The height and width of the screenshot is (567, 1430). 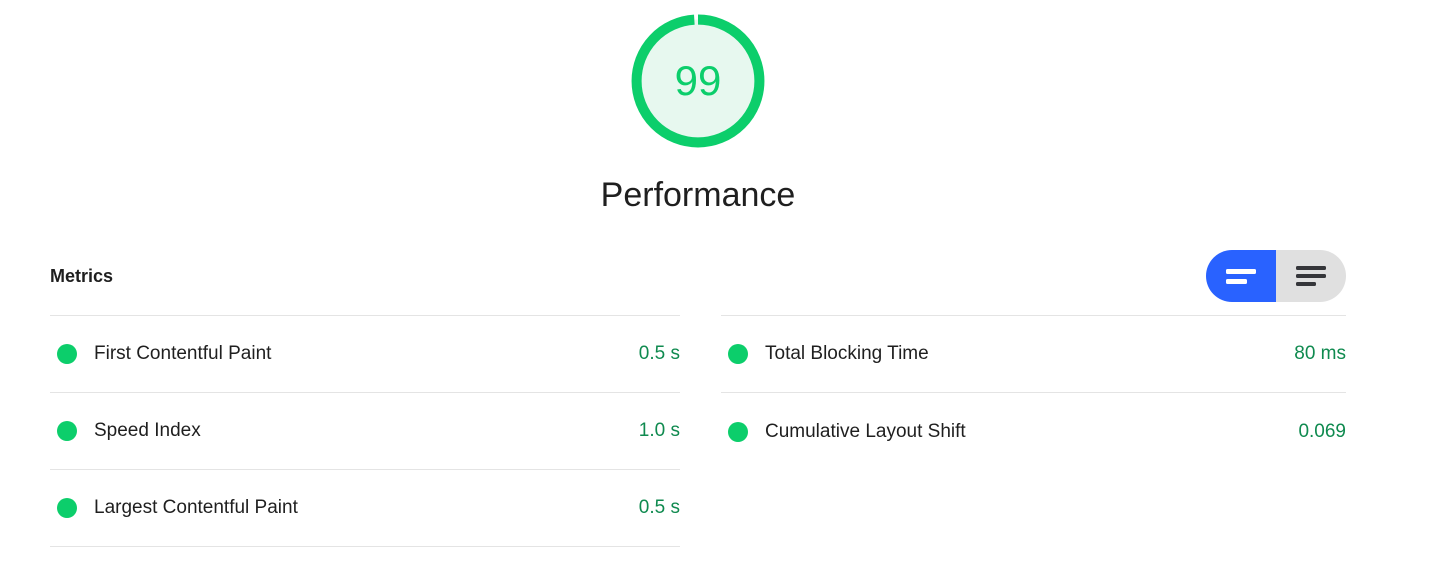 I want to click on metric-value: 0.069, so click(x=1322, y=431).